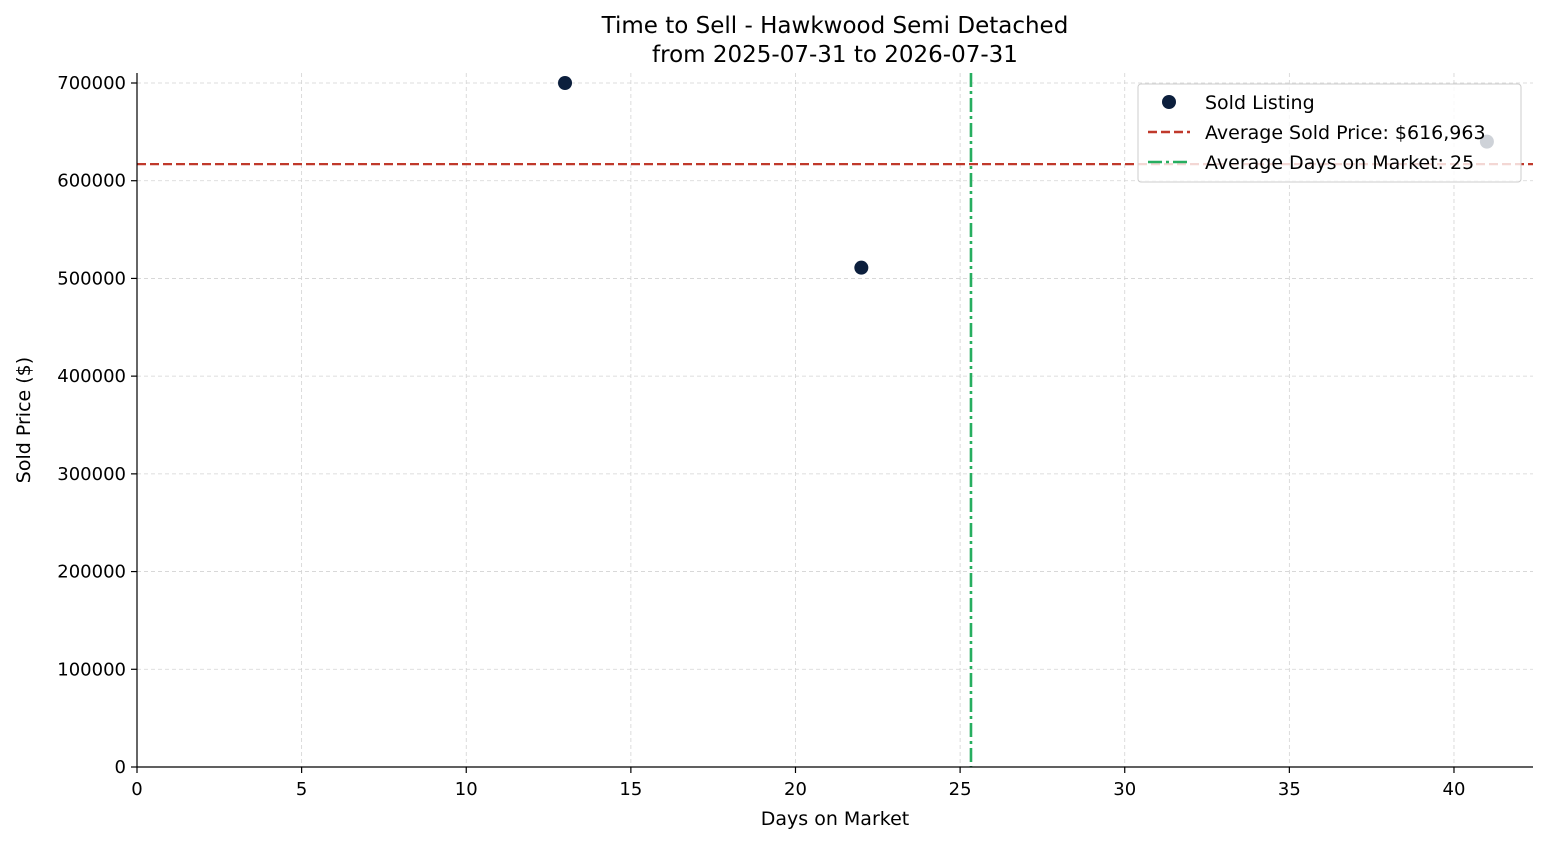 This screenshot has height=845, width=1547. I want to click on x-tick-label: 40, so click(1454, 789).